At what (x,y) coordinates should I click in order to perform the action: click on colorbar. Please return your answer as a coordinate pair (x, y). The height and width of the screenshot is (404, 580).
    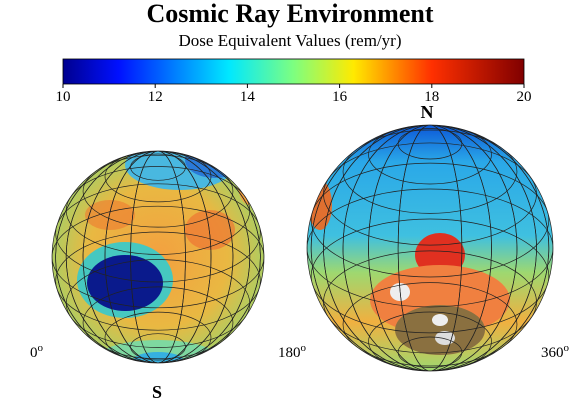
    Looking at the image, I should click on (293, 71).